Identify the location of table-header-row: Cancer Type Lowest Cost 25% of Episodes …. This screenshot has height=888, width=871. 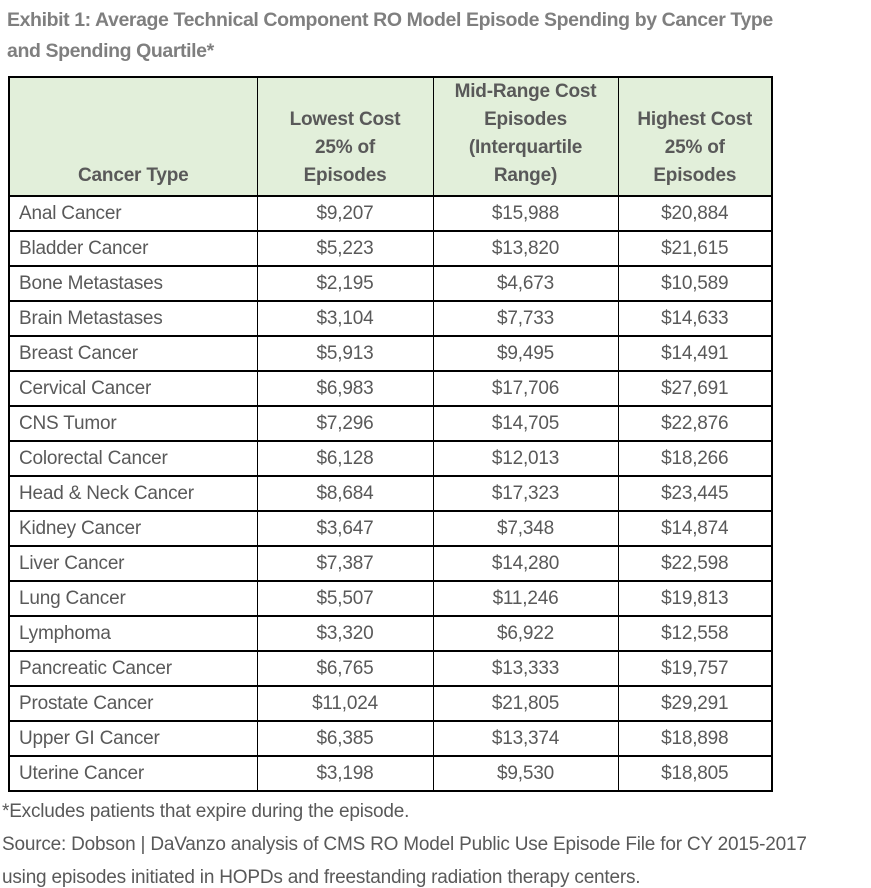
(390, 136).